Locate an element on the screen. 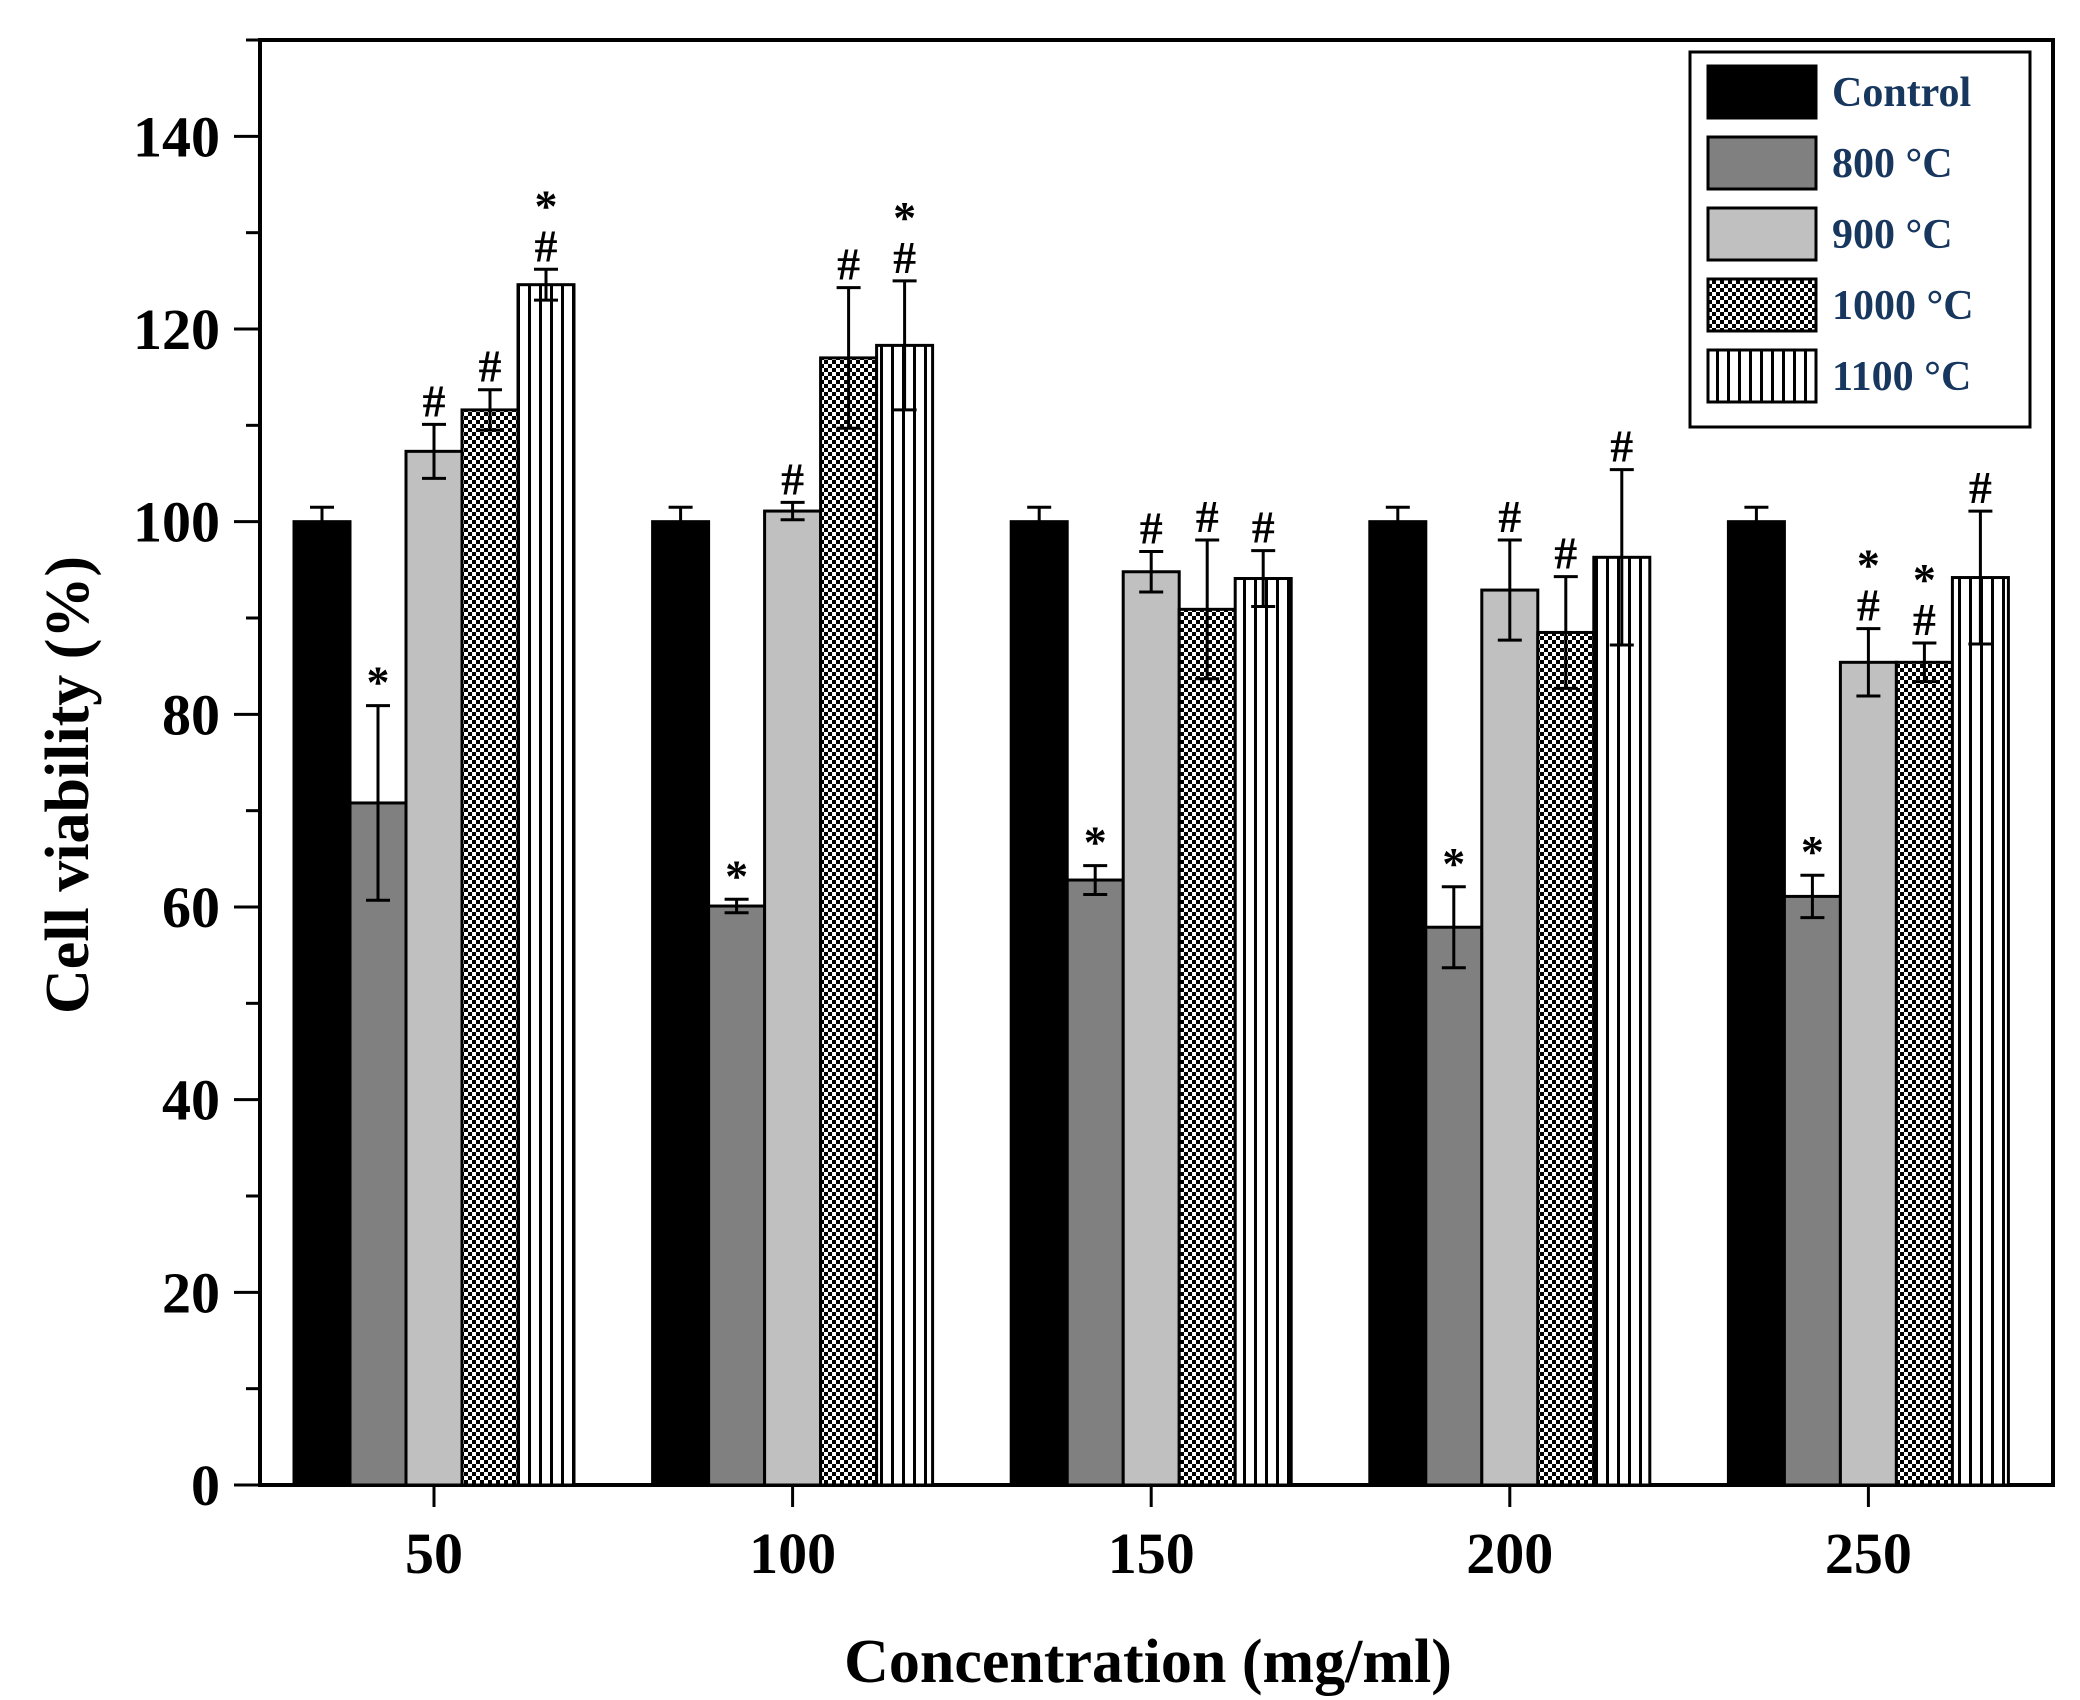  legend-label: Control is located at coordinates (1901, 93).